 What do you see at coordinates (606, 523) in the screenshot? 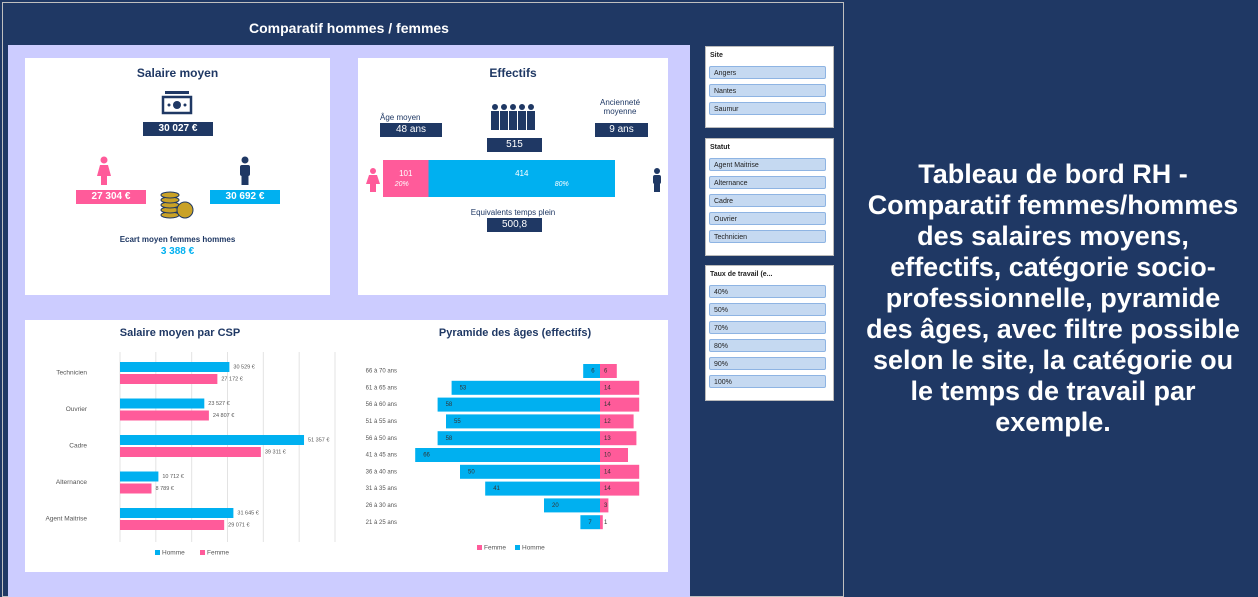
I see `value-label: 1` at bounding box center [606, 523].